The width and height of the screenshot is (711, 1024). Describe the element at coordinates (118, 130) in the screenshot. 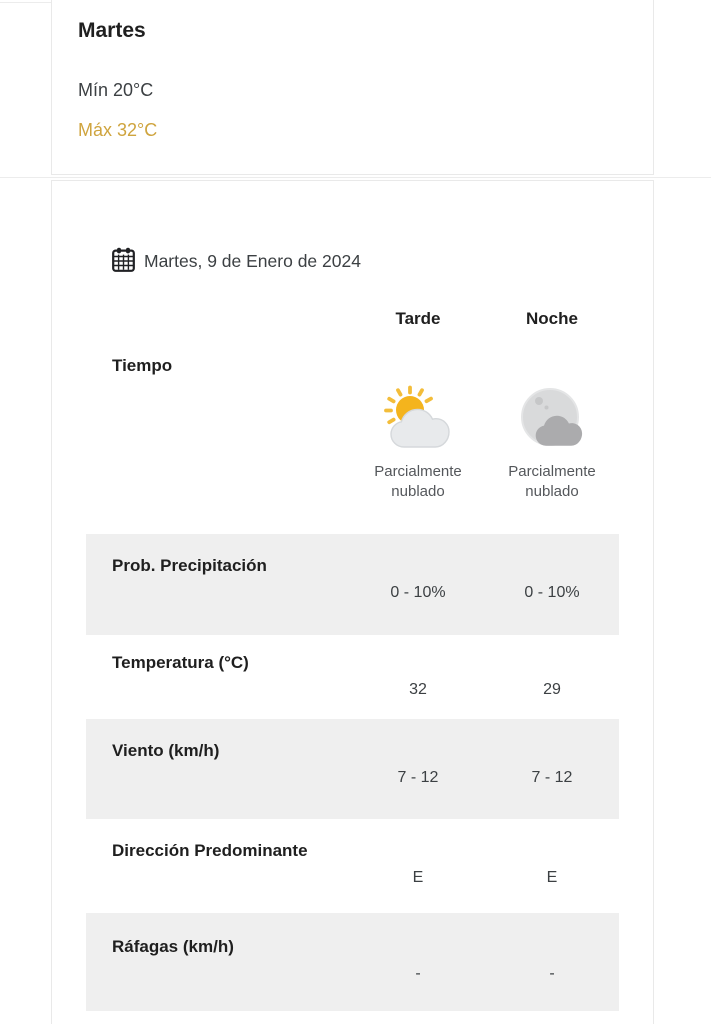

I see `max-temperature: Máx 32°C` at that location.